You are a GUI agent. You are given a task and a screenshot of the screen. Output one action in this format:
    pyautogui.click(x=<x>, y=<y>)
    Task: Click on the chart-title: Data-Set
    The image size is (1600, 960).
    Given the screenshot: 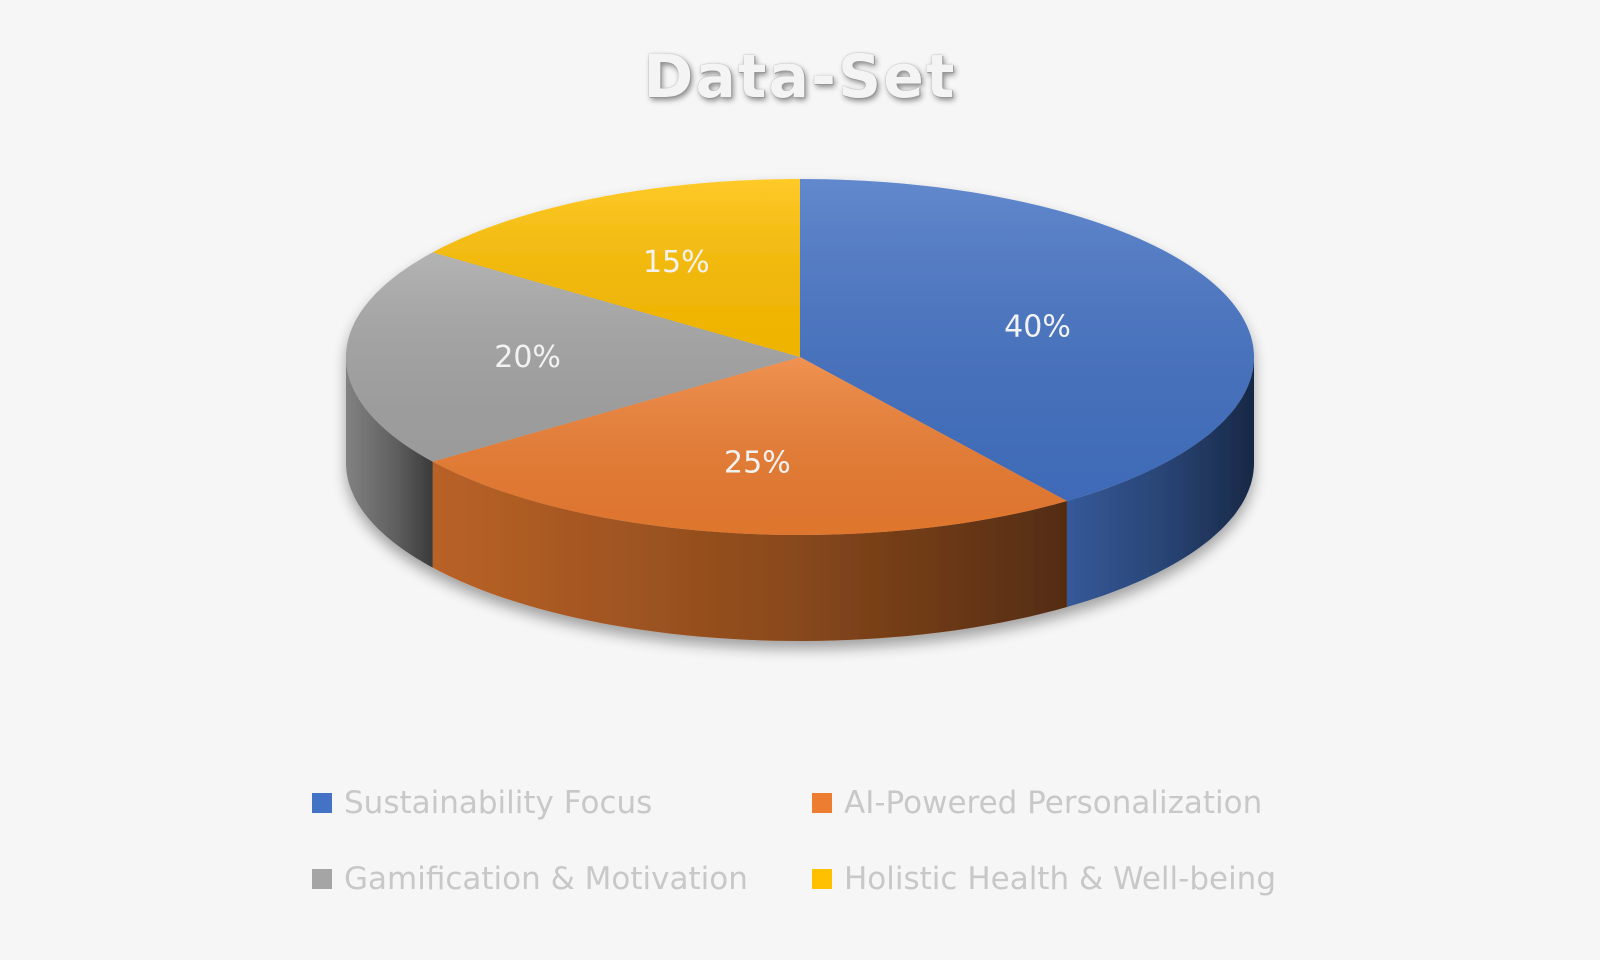 What is the action you would take?
    pyautogui.click(x=800, y=77)
    